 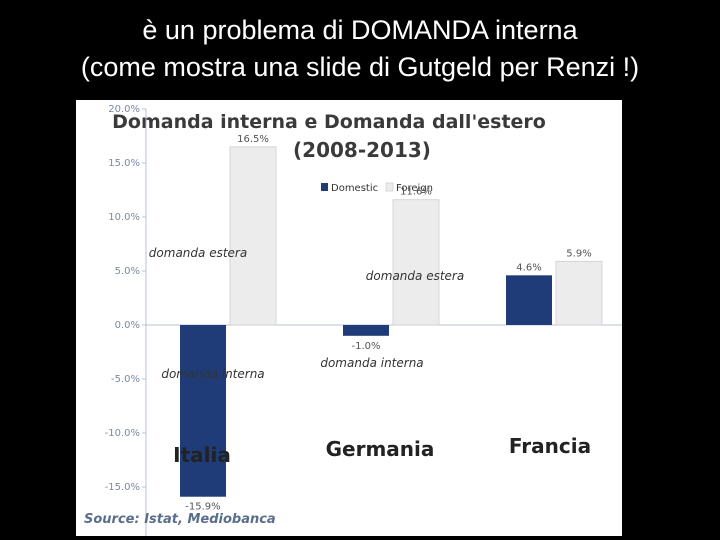 I want to click on y-tick-label: -15.0%, so click(x=122, y=487).